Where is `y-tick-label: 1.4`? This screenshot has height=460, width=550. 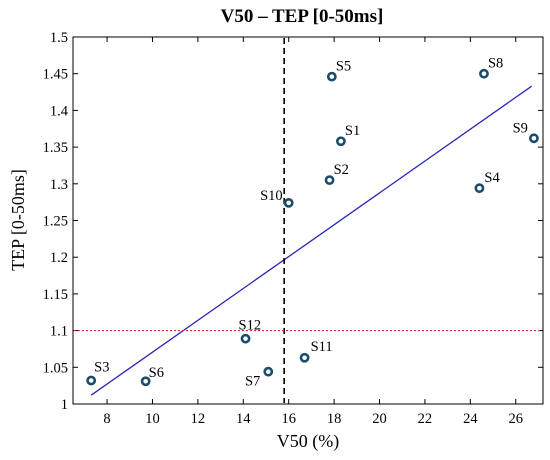 y-tick-label: 1.4 is located at coordinates (59, 111).